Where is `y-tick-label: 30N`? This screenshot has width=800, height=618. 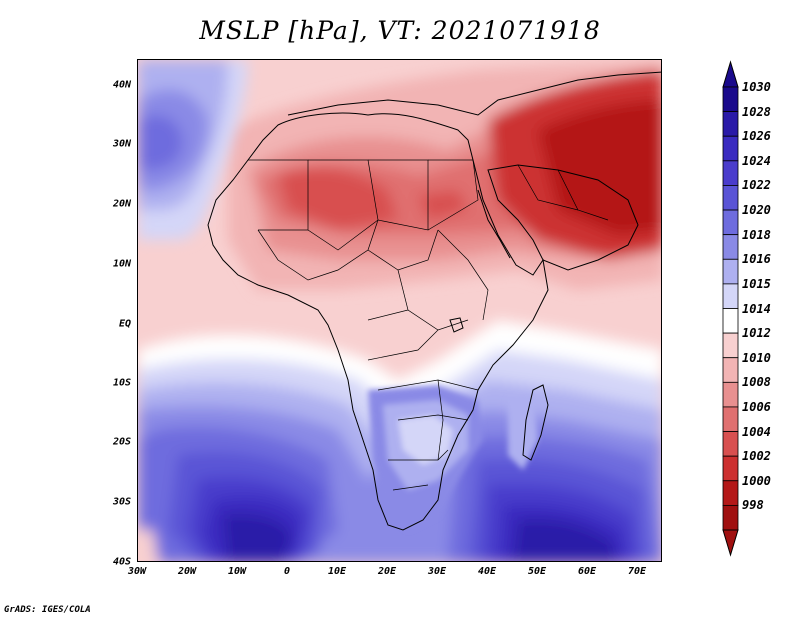 y-tick-label: 30N is located at coordinates (121, 144).